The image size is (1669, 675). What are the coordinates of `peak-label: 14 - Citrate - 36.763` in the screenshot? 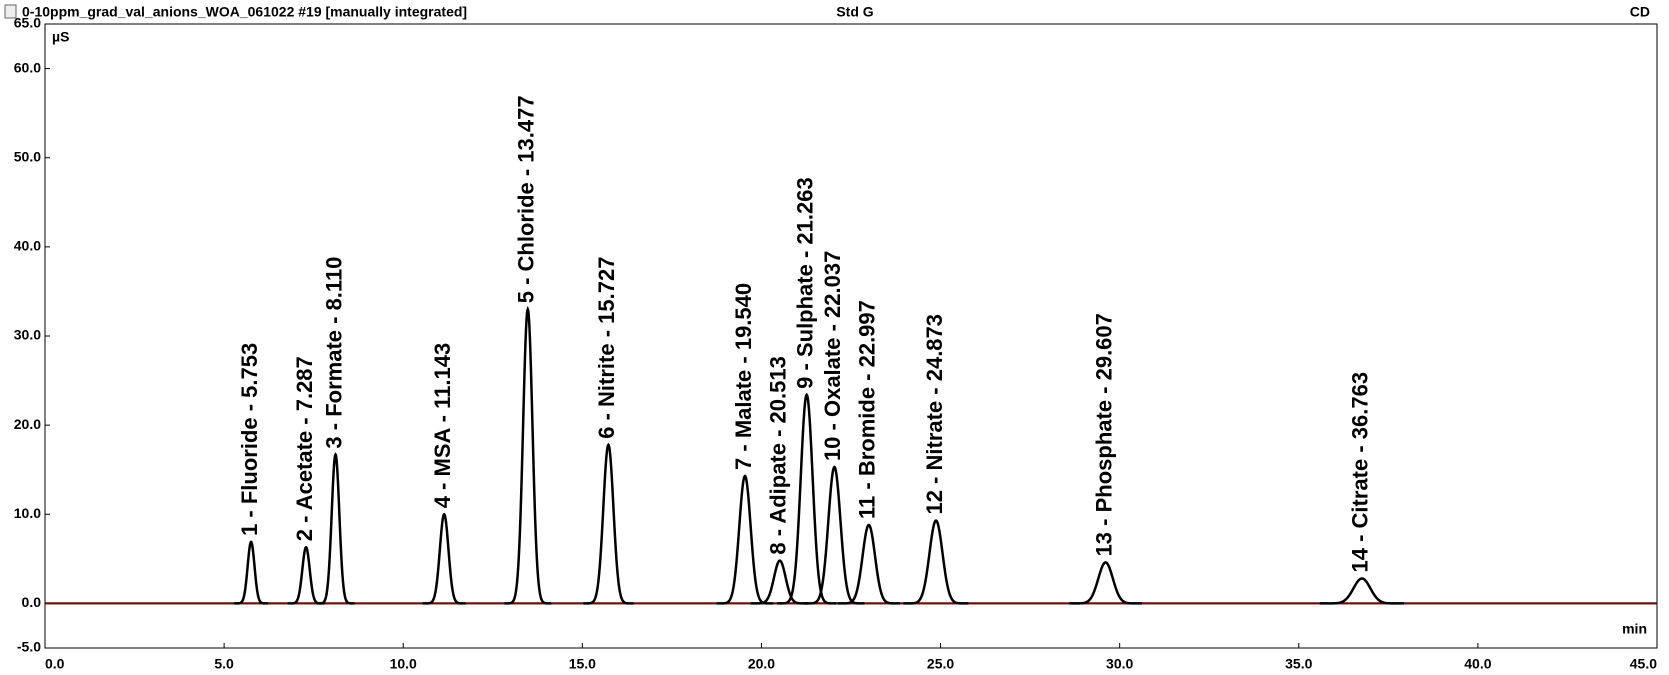 It's located at (1360, 472).